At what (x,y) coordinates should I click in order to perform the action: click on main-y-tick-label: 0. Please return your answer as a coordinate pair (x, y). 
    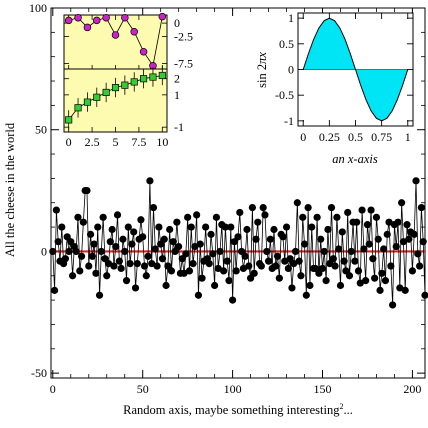
    Looking at the image, I should click on (44, 251).